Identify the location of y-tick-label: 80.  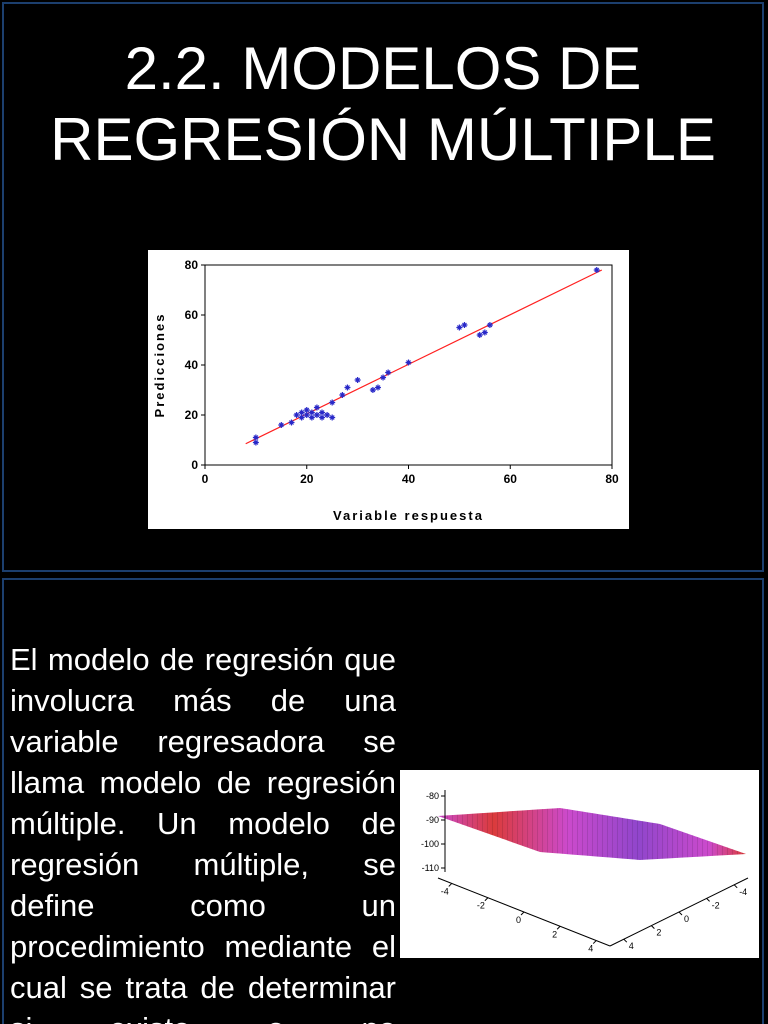
(192, 265).